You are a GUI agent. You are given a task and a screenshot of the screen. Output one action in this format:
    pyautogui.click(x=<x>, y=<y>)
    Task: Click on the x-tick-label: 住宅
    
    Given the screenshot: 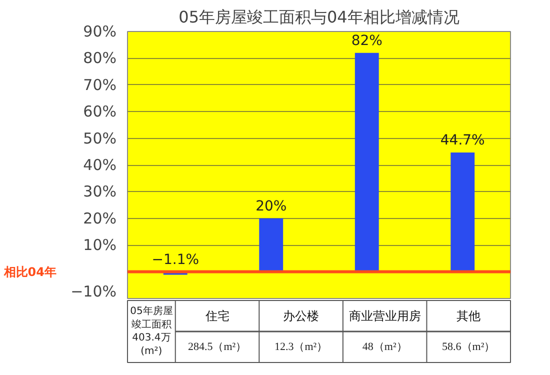 What is the action you would take?
    pyautogui.click(x=217, y=316)
    